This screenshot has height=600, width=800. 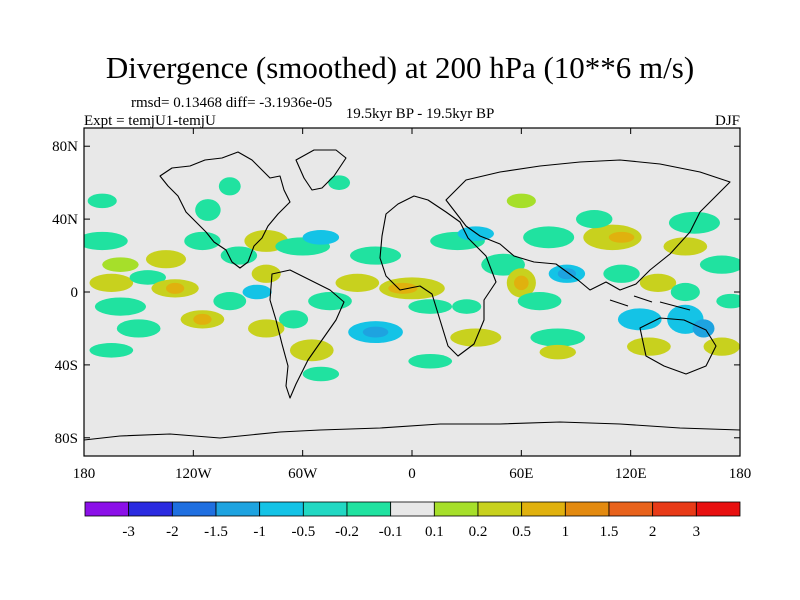 I want to click on coastline-australia, so click(x=678, y=346).